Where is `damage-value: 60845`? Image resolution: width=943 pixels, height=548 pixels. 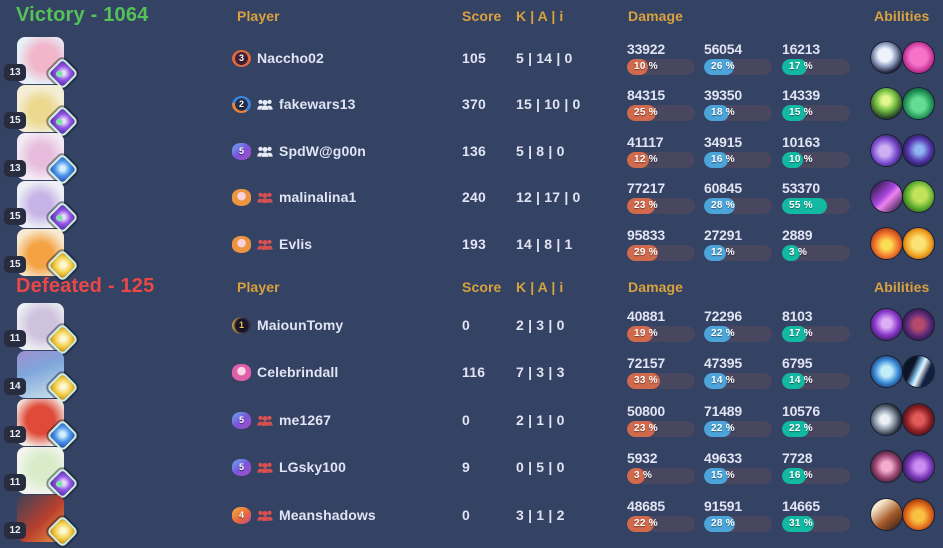 damage-value: 60845 is located at coordinates (723, 188).